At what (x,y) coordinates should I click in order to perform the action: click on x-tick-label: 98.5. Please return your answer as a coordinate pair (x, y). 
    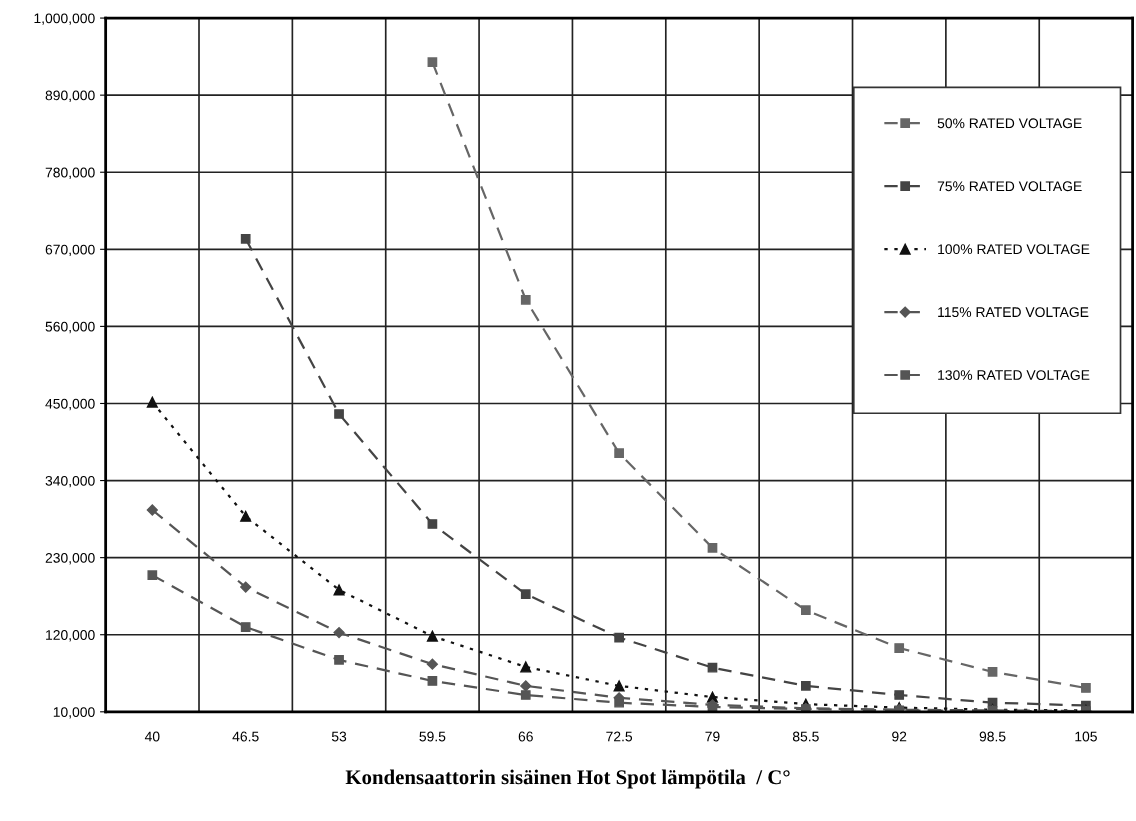
    Looking at the image, I should click on (992, 736).